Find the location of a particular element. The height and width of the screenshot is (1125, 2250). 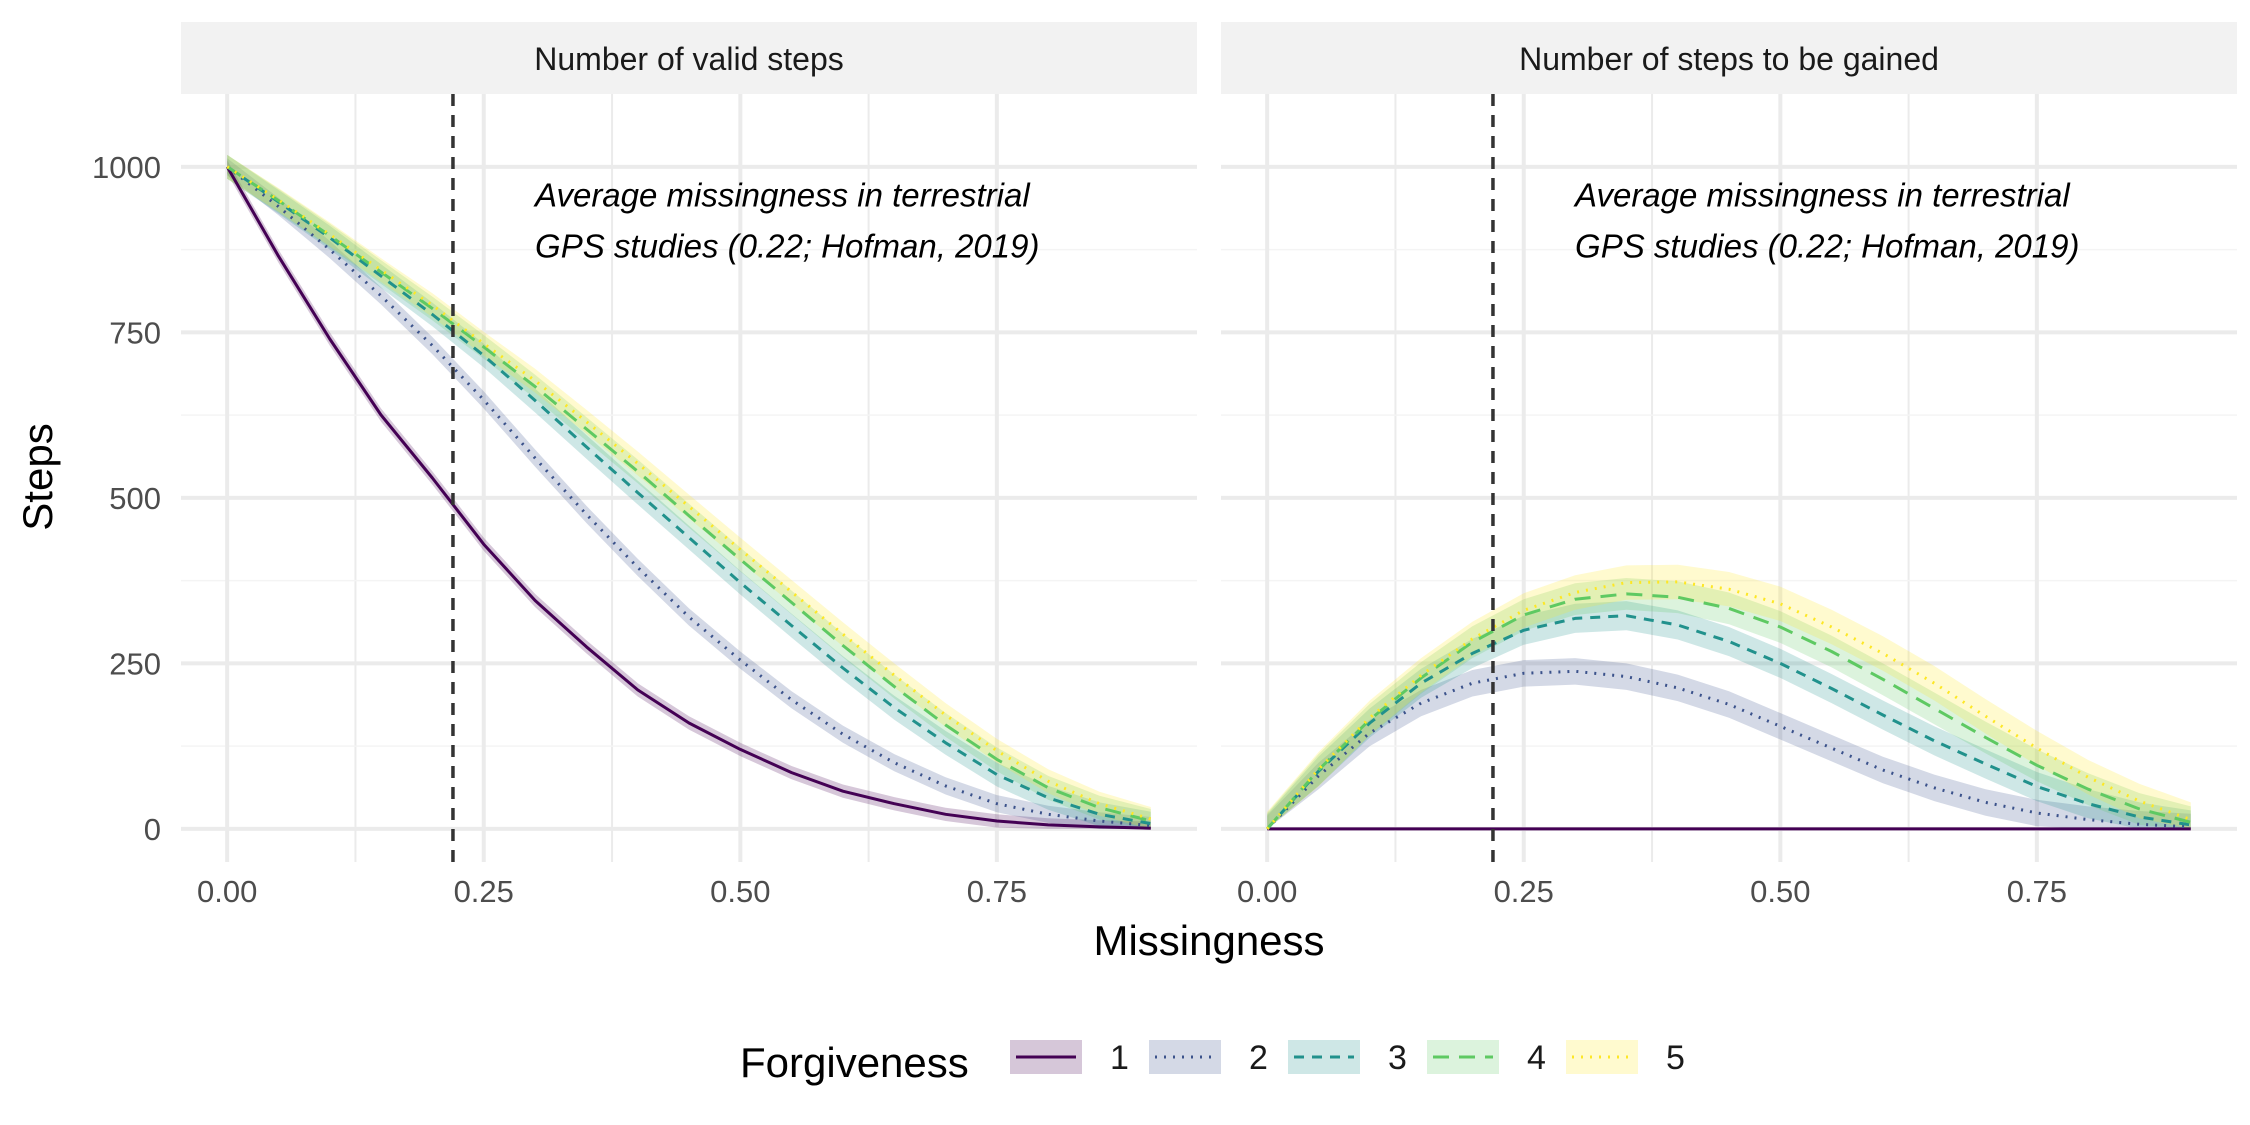

legend-item-3: 3 is located at coordinates (1347, 1058).